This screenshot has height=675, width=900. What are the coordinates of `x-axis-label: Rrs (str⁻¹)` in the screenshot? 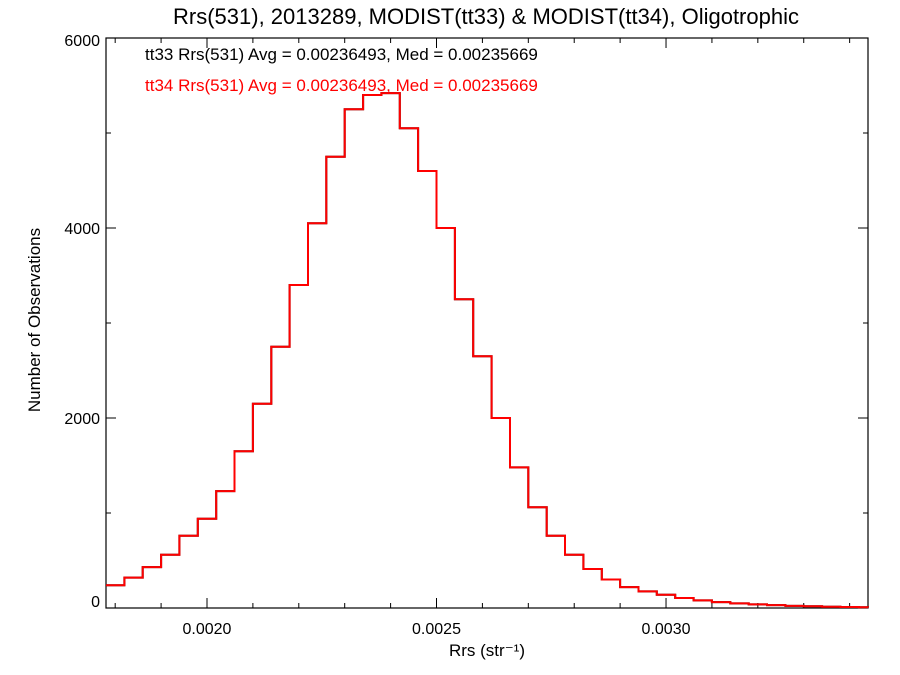 It's located at (487, 650).